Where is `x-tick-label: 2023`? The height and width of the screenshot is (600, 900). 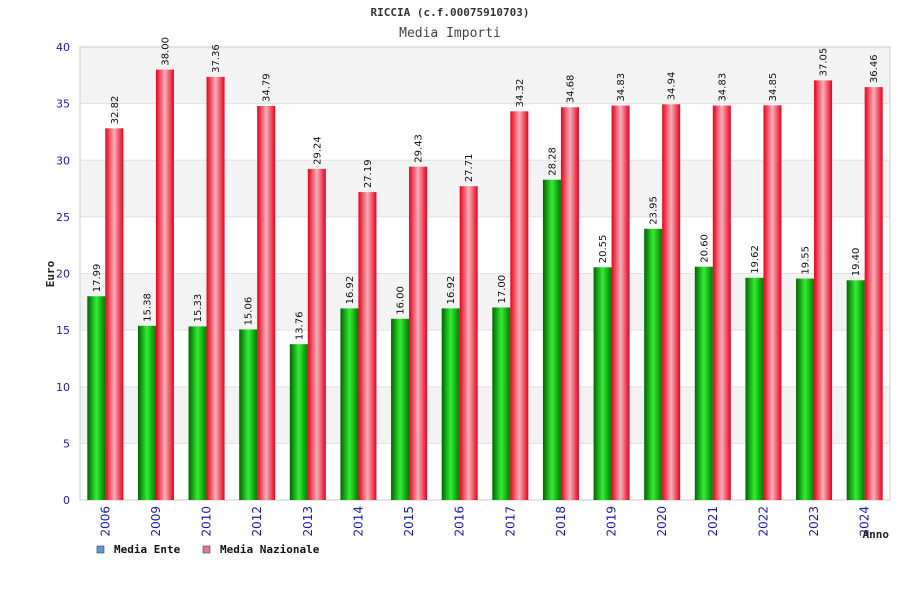 x-tick-label: 2023 is located at coordinates (814, 521).